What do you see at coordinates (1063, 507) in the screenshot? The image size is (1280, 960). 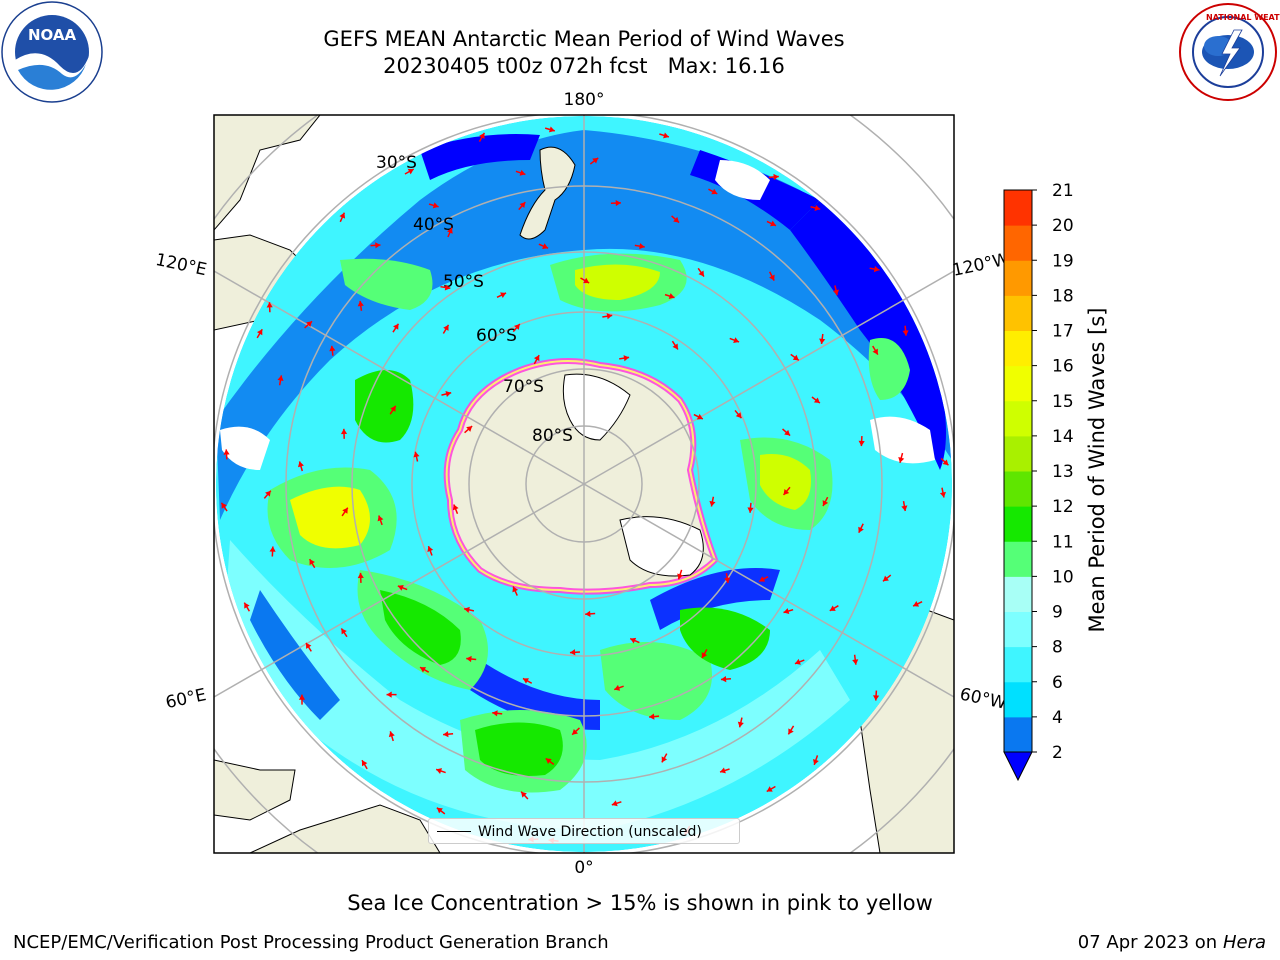 I see `colorbar-tick-label: 12` at bounding box center [1063, 507].